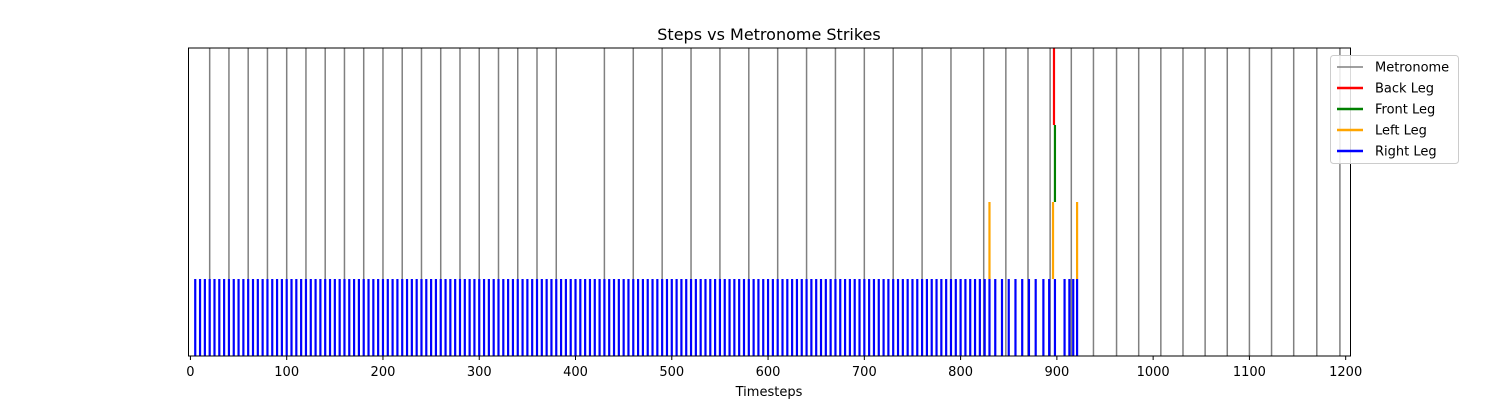  Describe the element at coordinates (190, 372) in the screenshot. I see `x-tick-label: 0` at that location.